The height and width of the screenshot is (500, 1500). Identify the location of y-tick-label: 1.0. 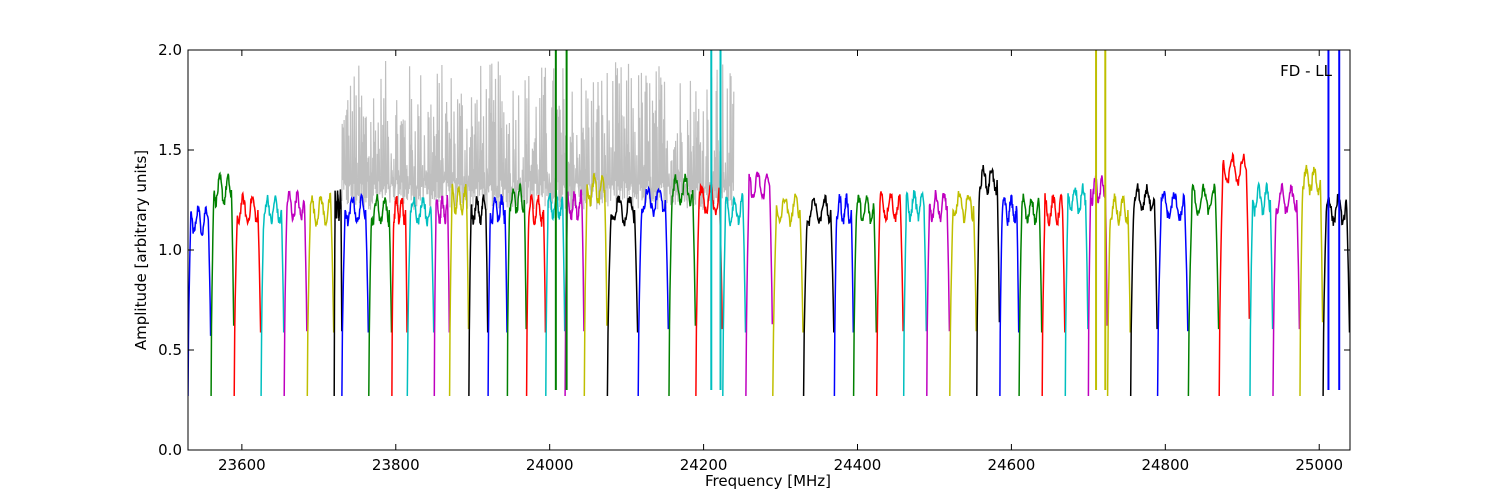
(170, 250).